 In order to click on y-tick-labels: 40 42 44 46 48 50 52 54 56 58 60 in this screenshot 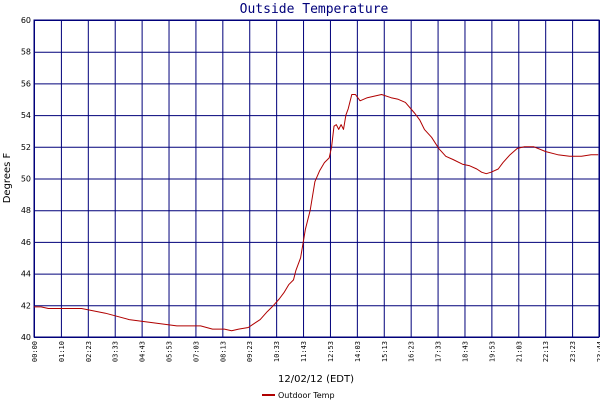, I will do `click(26, 179)`.